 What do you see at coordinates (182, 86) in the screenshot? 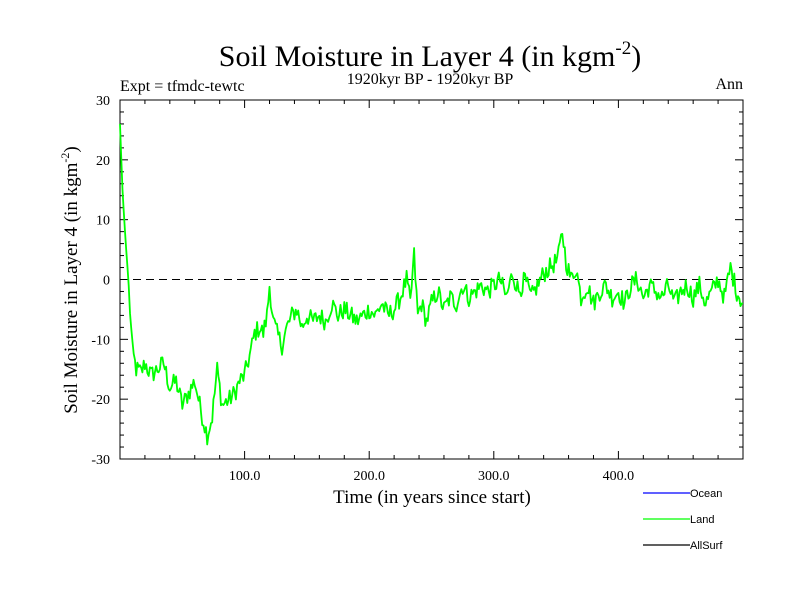
I see `expt-label: Expt = tfmdc-tewtc` at bounding box center [182, 86].